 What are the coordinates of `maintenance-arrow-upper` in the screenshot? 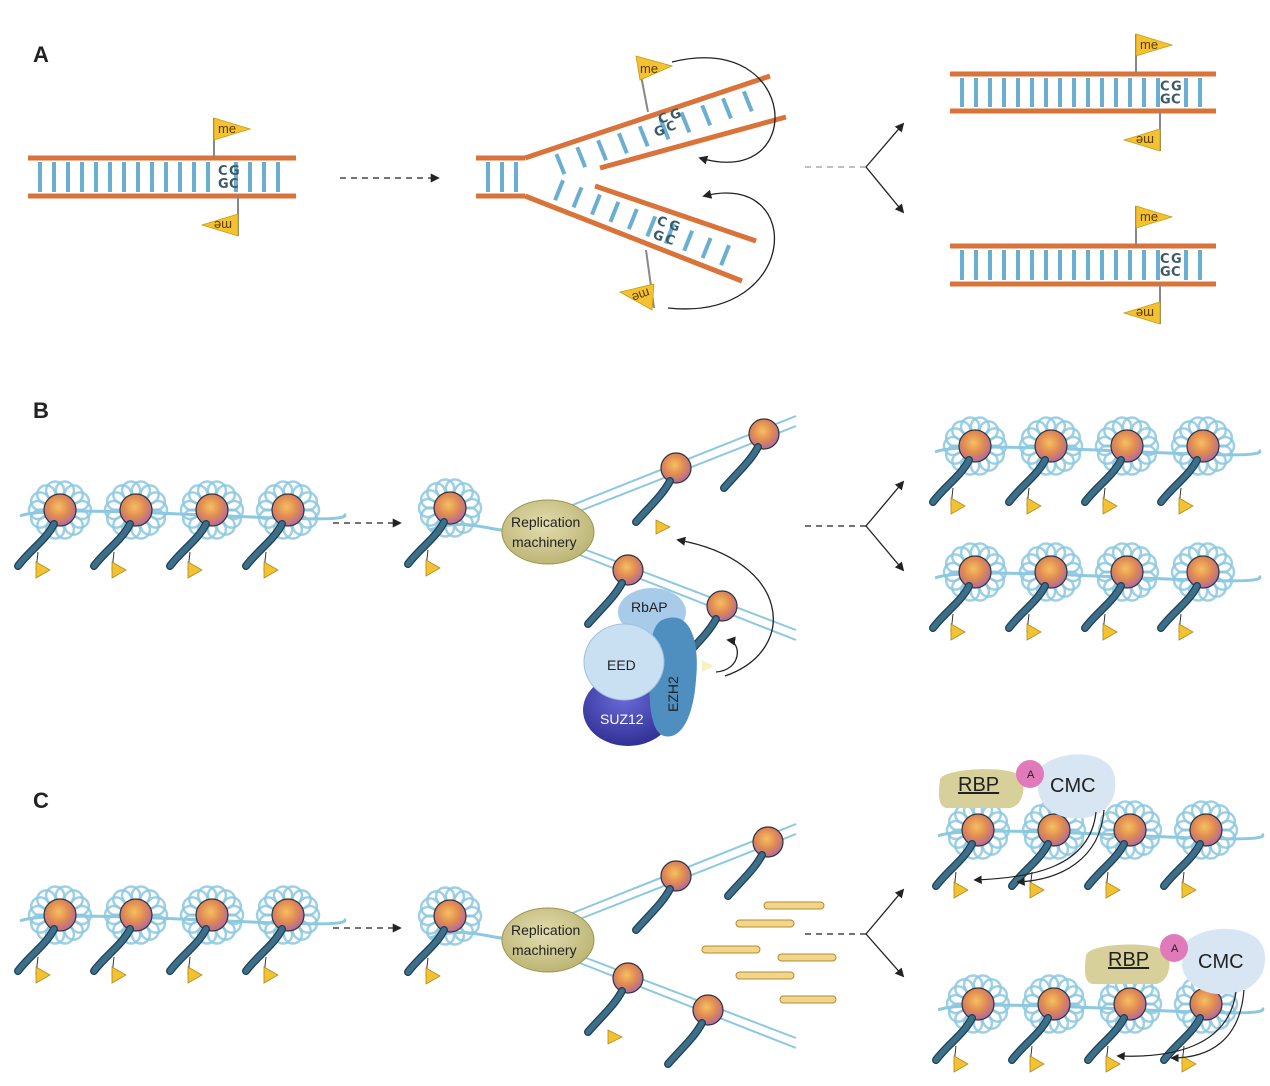 It's located at (723, 111).